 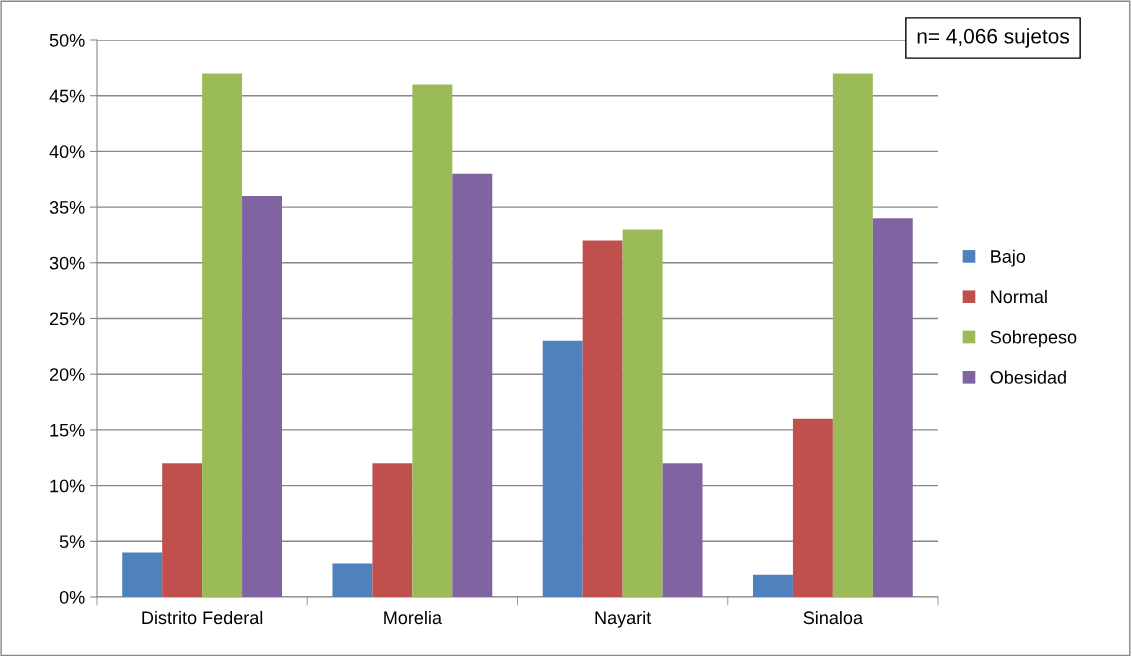 What do you see at coordinates (67, 96) in the screenshot?
I see `y-tick-label: 45%` at bounding box center [67, 96].